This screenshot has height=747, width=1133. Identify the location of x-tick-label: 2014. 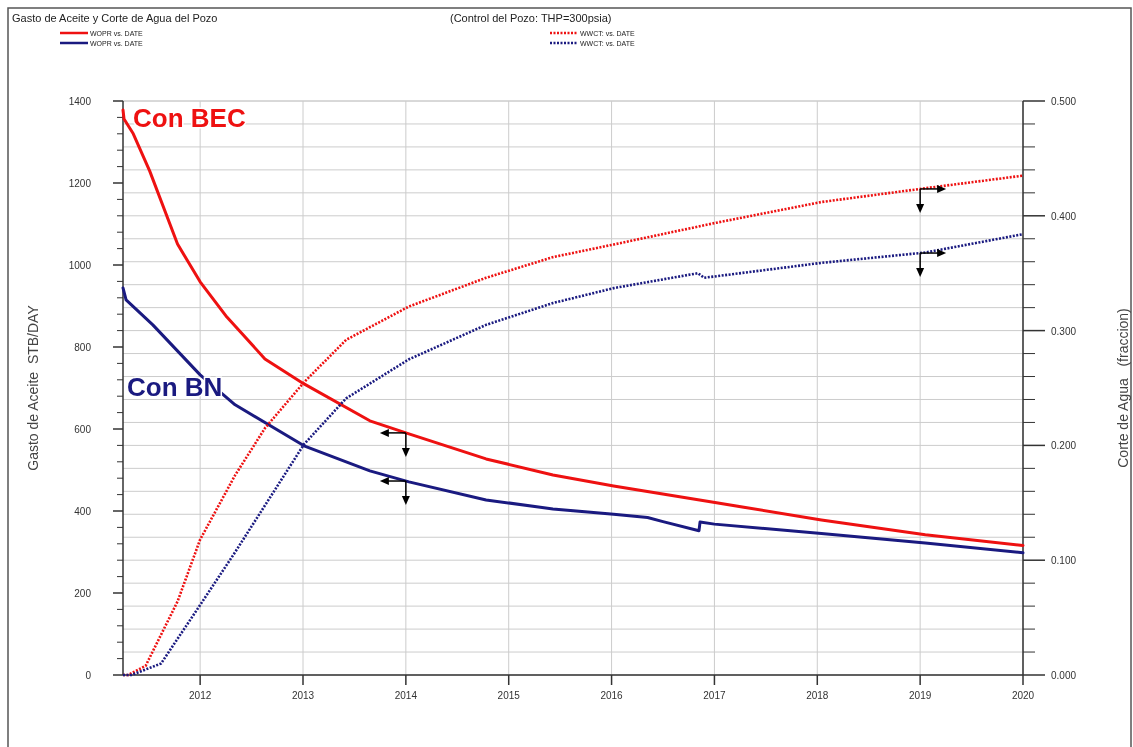
(406, 695).